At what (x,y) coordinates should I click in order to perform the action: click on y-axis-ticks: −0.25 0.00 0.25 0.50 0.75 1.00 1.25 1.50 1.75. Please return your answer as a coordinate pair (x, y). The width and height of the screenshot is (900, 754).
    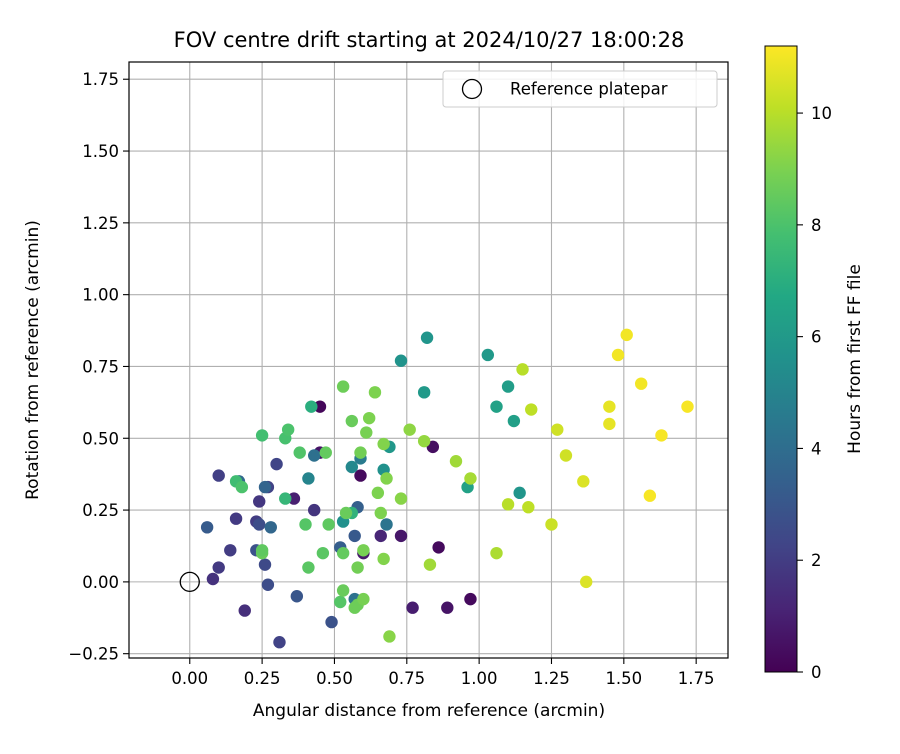
    Looking at the image, I should click on (98, 367).